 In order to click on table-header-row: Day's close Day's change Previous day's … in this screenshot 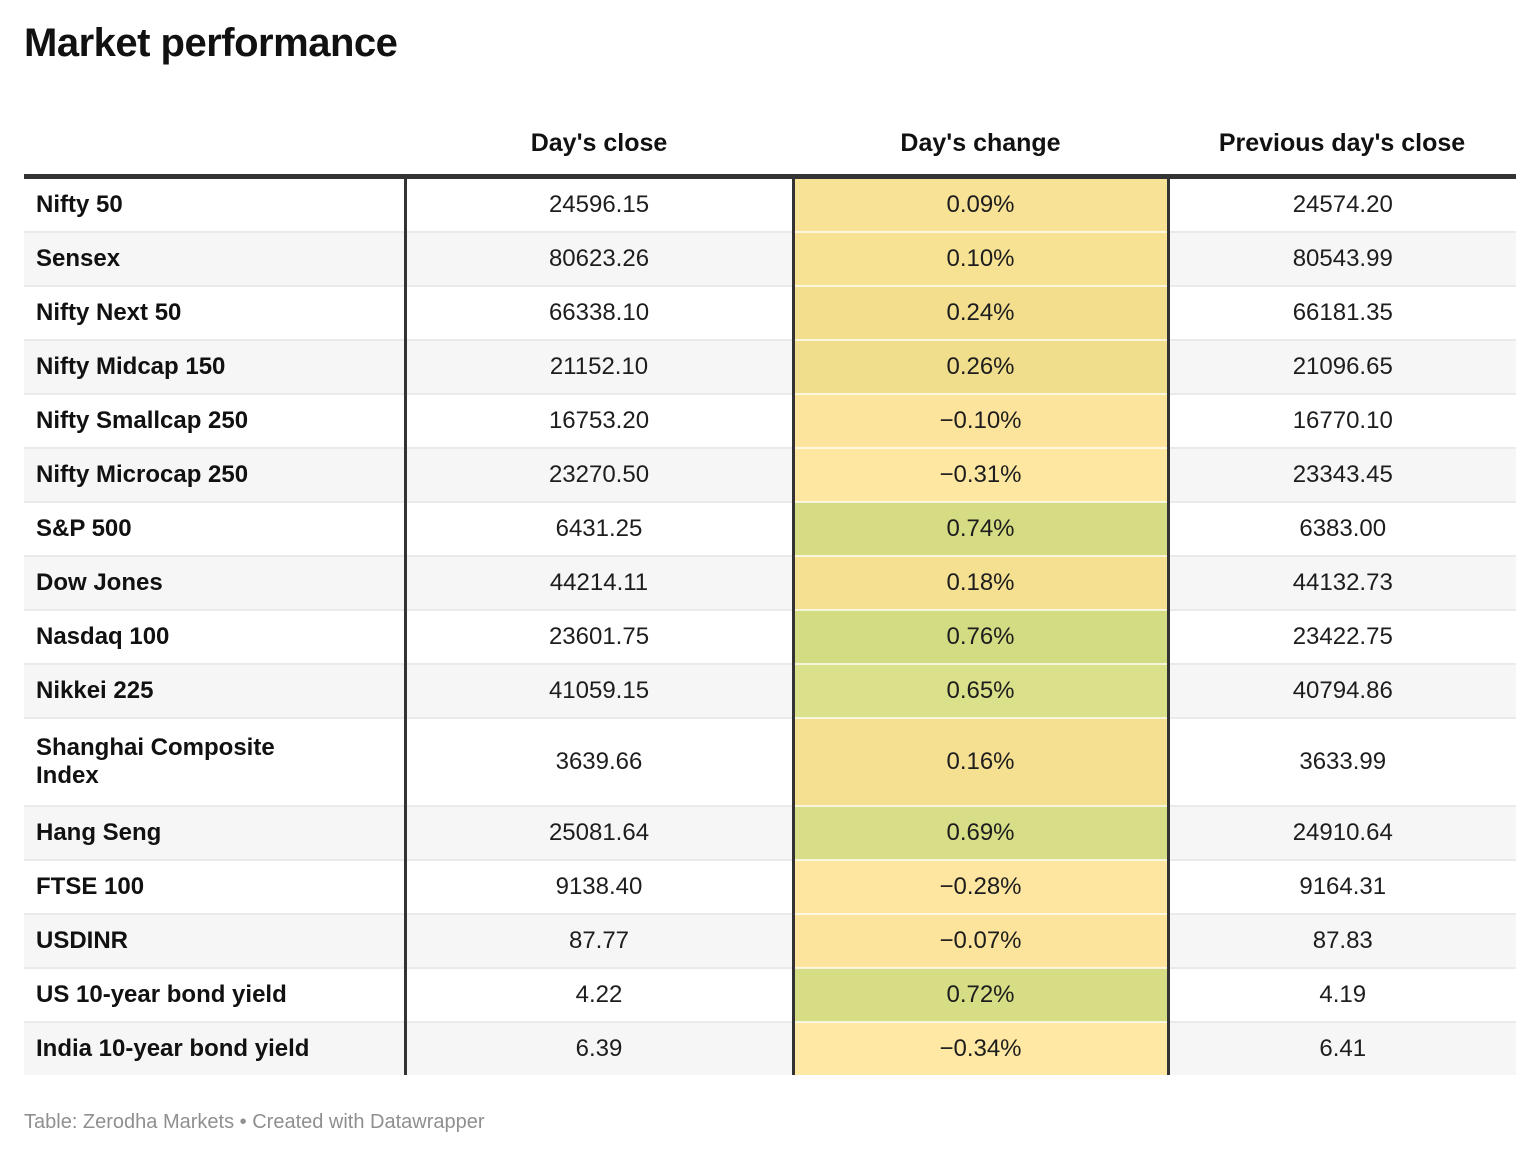, I will do `click(770, 122)`.